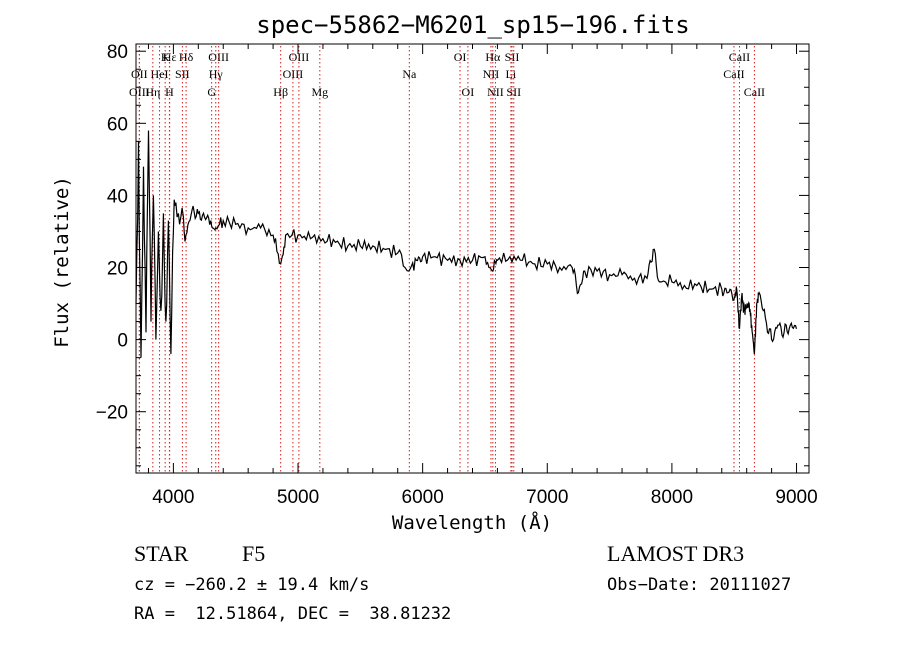 The height and width of the screenshot is (649, 900). Describe the element at coordinates (254, 553) in the screenshot. I see `object-subclass: F5` at that location.